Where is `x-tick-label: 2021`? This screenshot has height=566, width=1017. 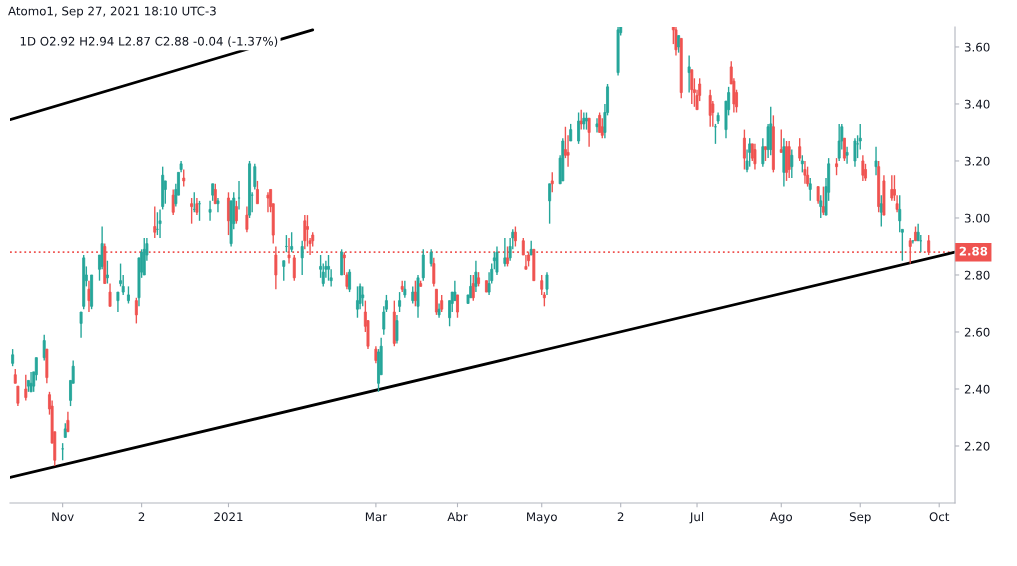 x-tick-label: 2021 is located at coordinates (228, 517).